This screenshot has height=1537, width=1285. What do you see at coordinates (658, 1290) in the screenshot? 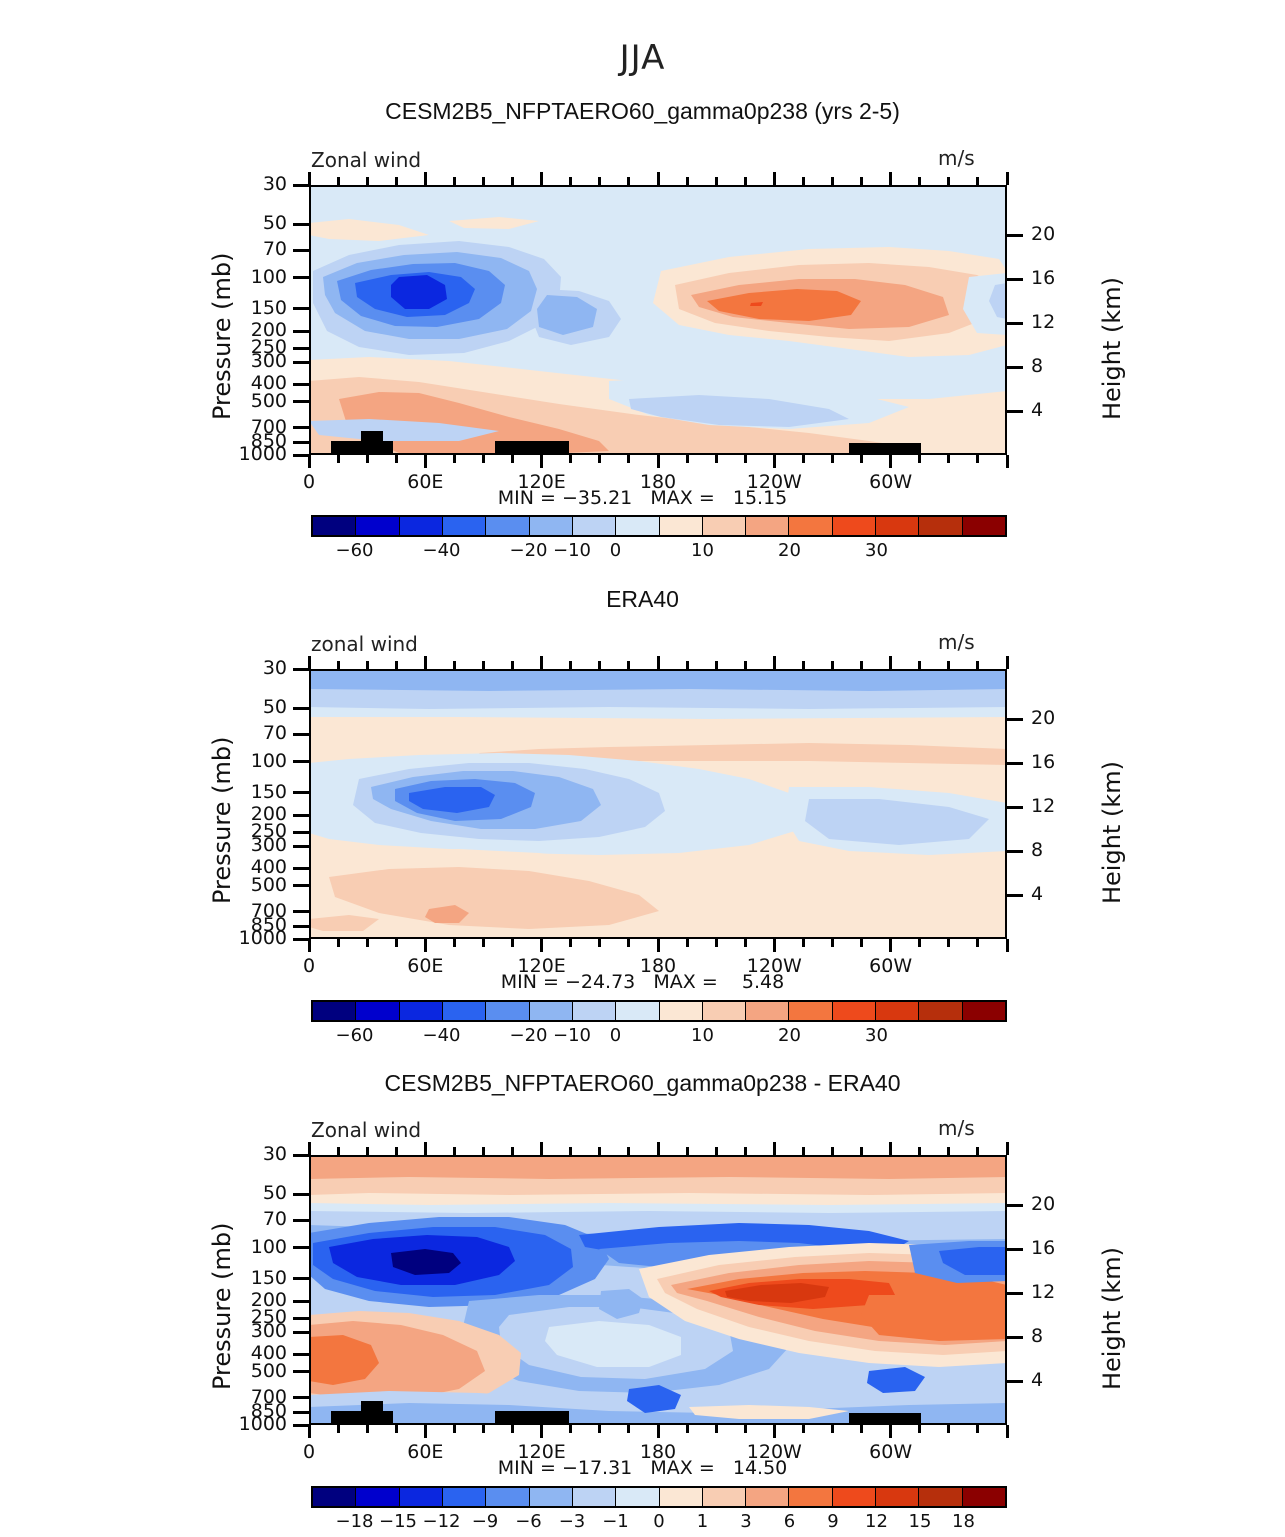
I see `plot-area-diff` at bounding box center [658, 1290].